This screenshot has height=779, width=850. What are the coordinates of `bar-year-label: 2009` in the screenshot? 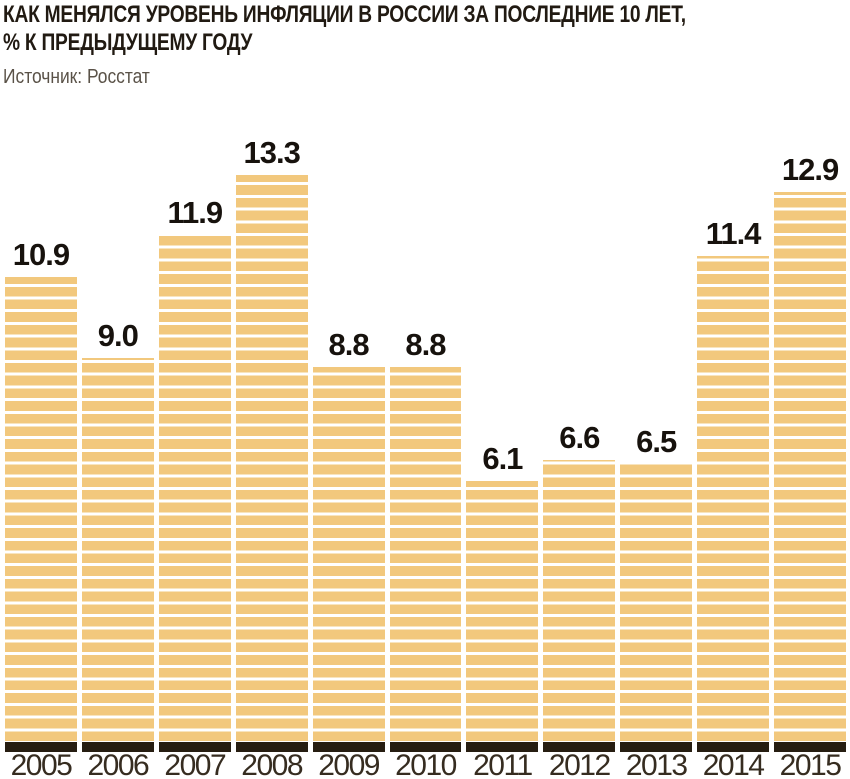 It's located at (349, 764).